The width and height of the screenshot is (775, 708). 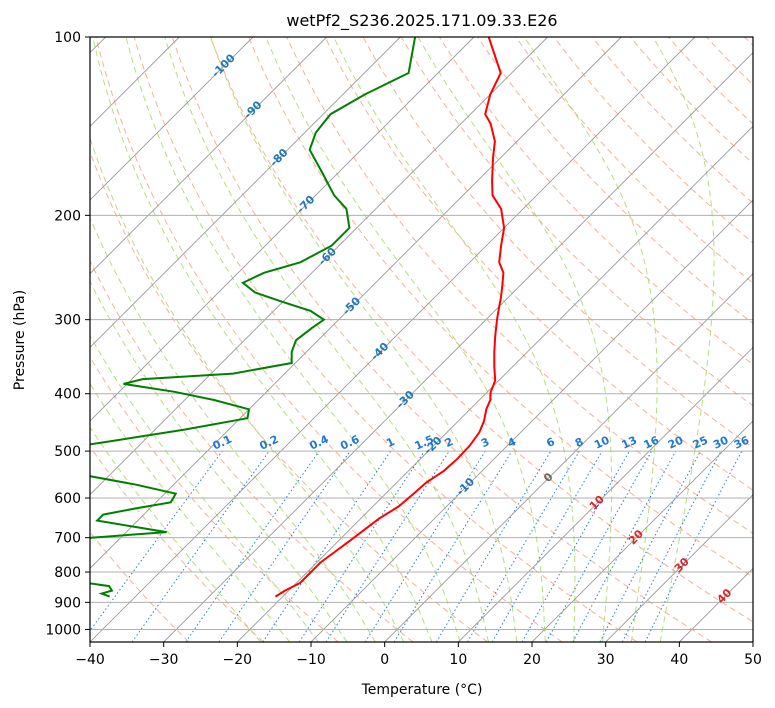 I want to click on y-tick-label: 1000, so click(x=63, y=630).